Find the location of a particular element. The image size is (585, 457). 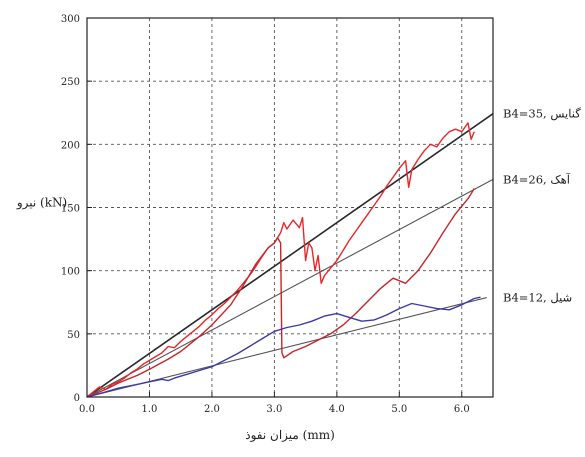

y-axis-title: نیرو (kN) is located at coordinates (41, 203).